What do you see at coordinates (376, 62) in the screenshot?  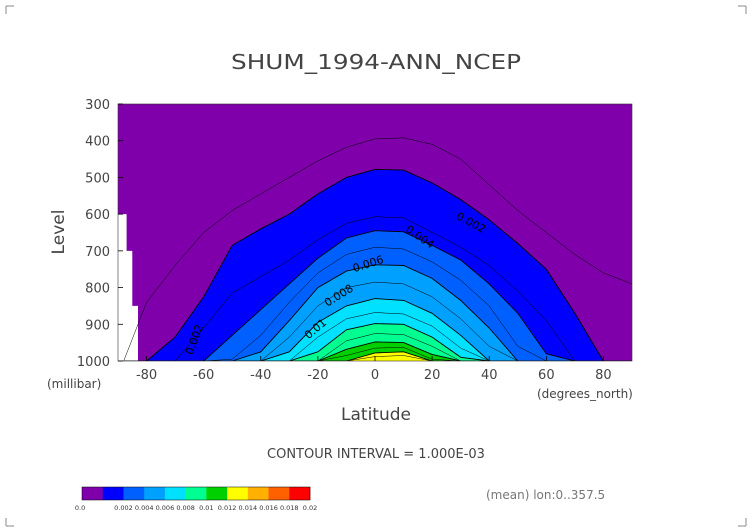 I see `chart-title: SHUM_1994-ANN_NCEP` at bounding box center [376, 62].